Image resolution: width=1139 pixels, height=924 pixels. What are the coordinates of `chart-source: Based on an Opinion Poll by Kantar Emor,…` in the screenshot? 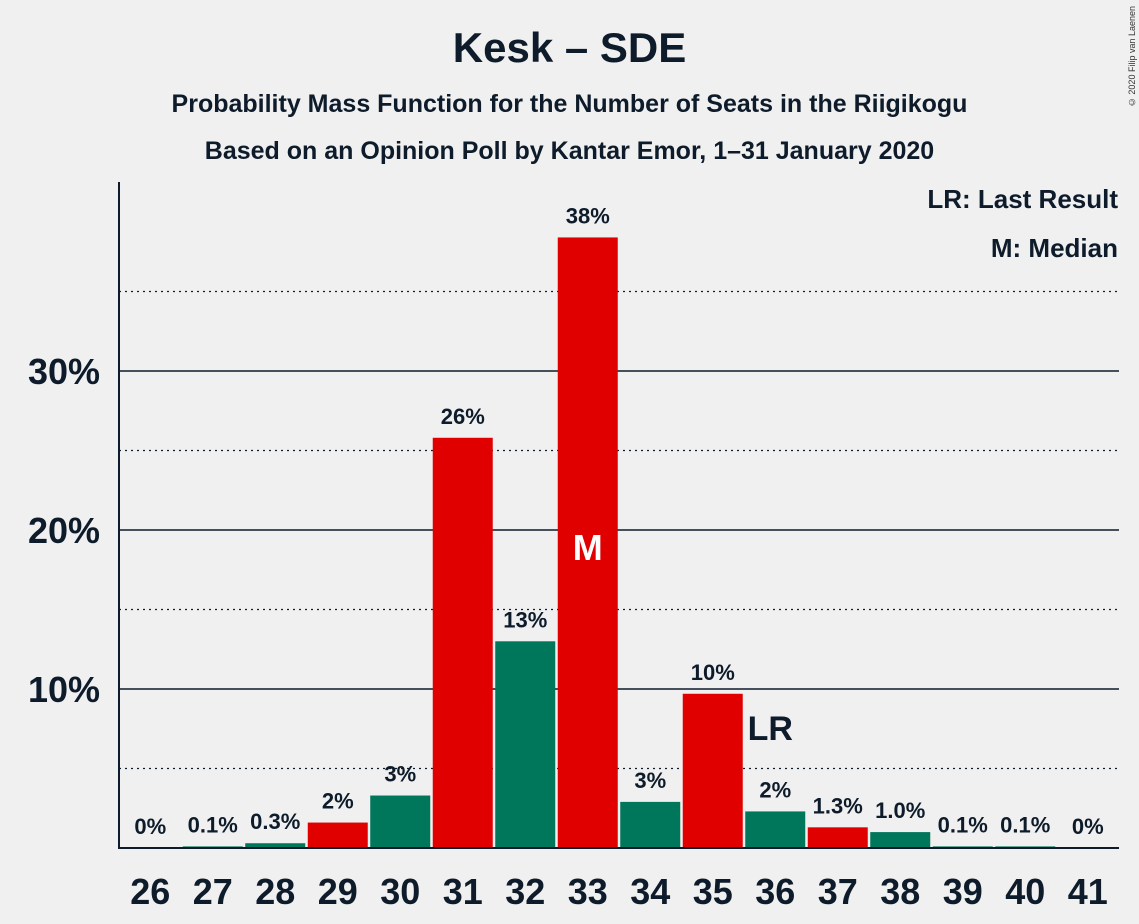 It's located at (569, 151).